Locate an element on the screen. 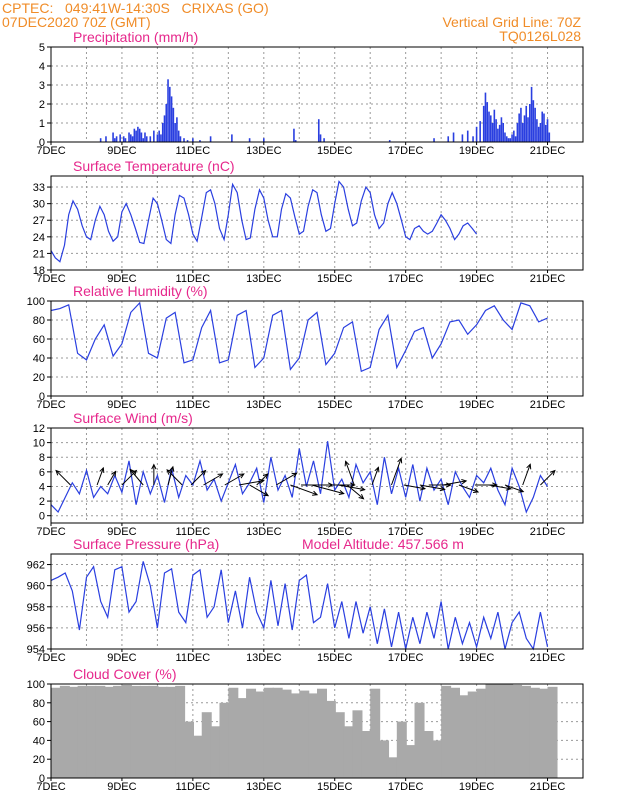 This screenshot has width=618, height=800. pressure-xtick-label: 13DEC is located at coordinates (264, 658).